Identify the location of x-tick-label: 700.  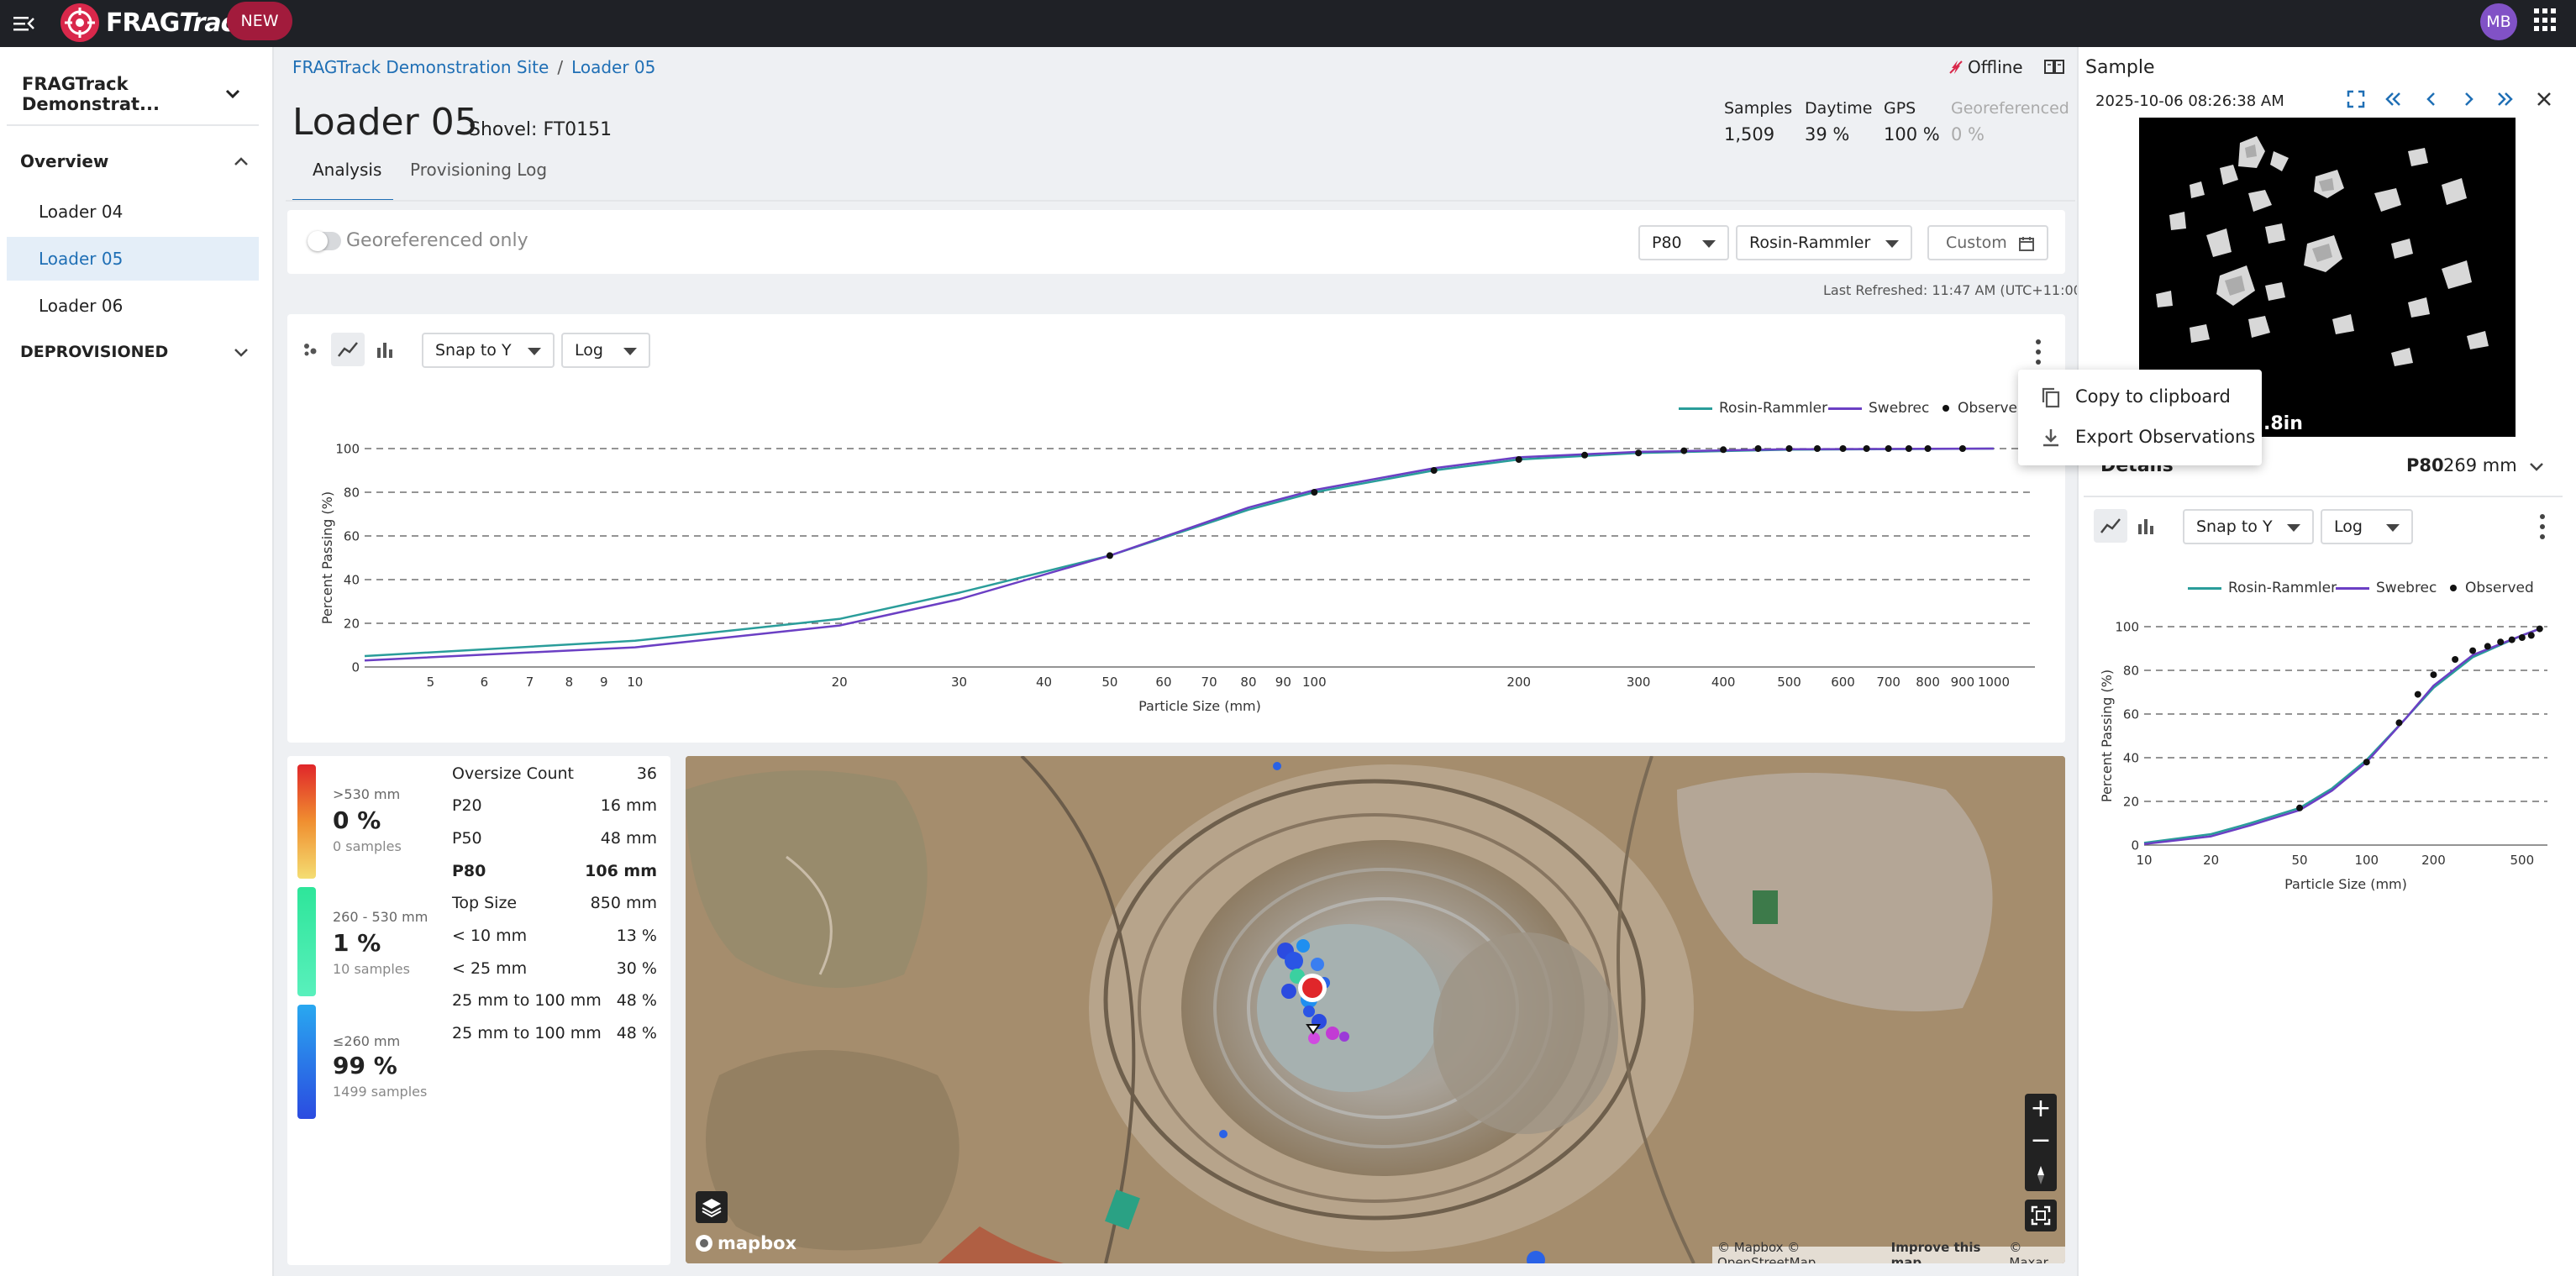
(1888, 682).